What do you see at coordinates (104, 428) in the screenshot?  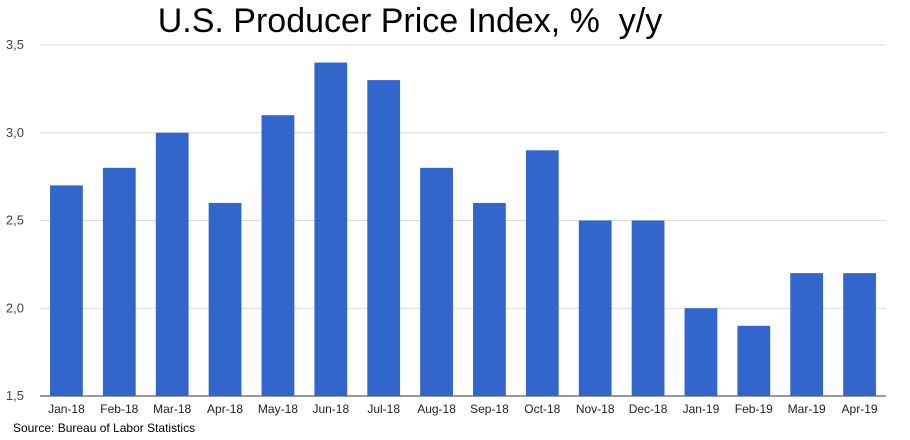 I see `source-note: Source: Bureau of Labor Statistics` at bounding box center [104, 428].